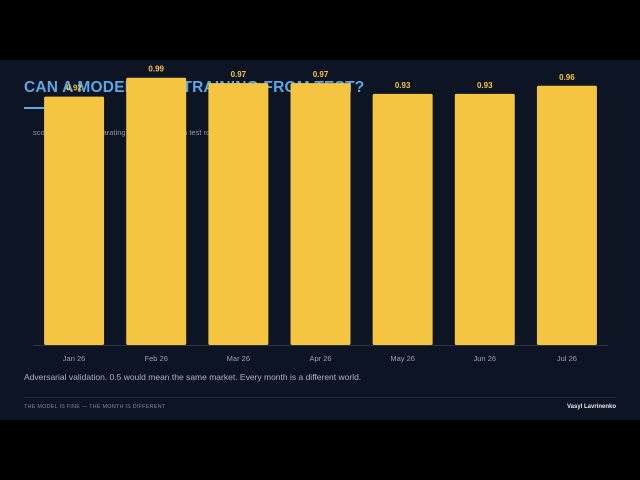 This screenshot has height=480, width=640. I want to click on slide-title: CAN A MODEL TELL TRAINING FROM TEST?, so click(194, 87).